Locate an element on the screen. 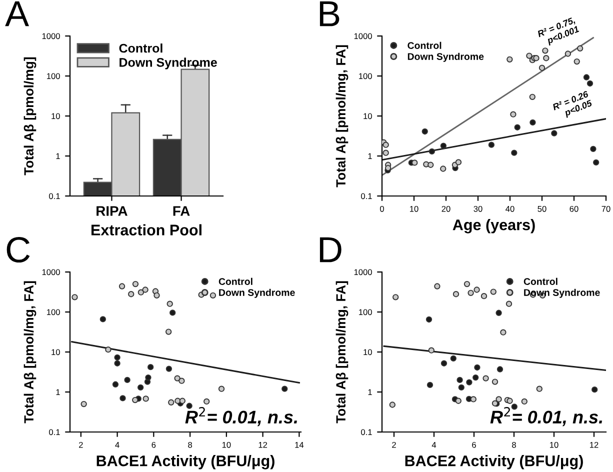 The width and height of the screenshot is (613, 472). text: A is located at coordinates (17, 13).